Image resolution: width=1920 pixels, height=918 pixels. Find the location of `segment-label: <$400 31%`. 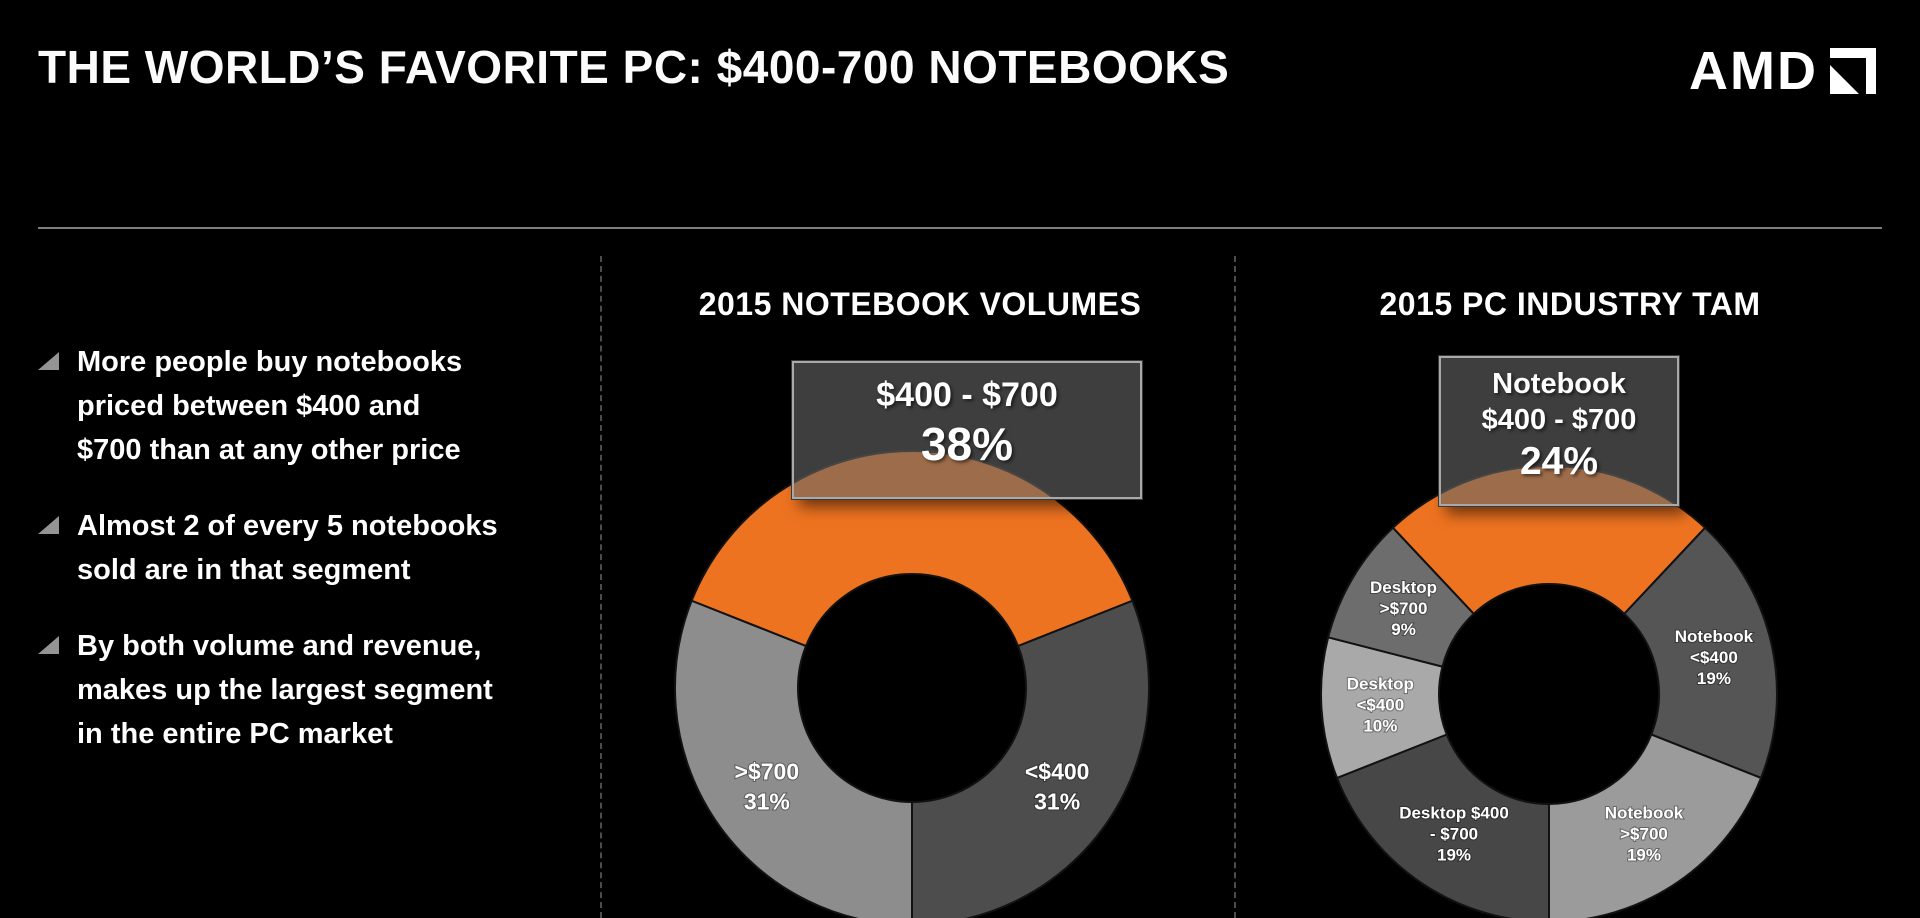

segment-label: <$400 31% is located at coordinates (1057, 787).